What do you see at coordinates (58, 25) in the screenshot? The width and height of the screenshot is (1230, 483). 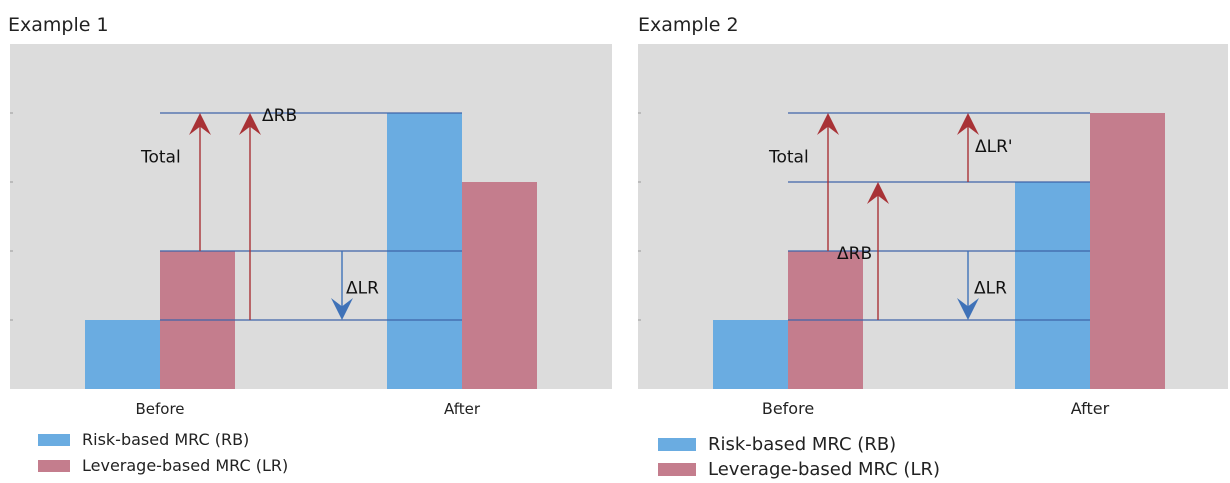 I see `chart-title: Example 1` at bounding box center [58, 25].